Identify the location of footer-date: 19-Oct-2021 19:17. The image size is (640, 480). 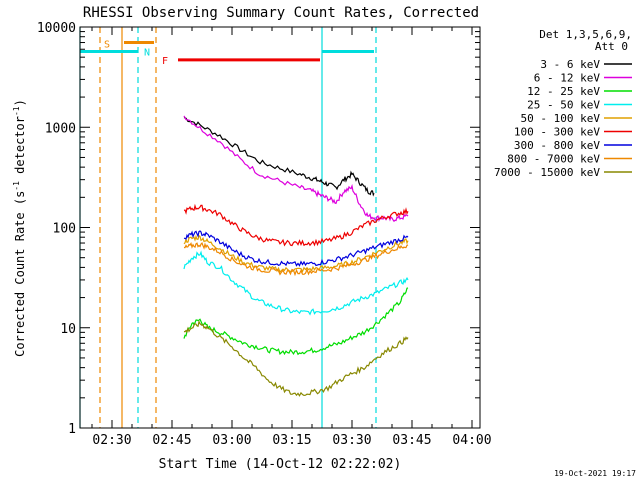
(595, 473).